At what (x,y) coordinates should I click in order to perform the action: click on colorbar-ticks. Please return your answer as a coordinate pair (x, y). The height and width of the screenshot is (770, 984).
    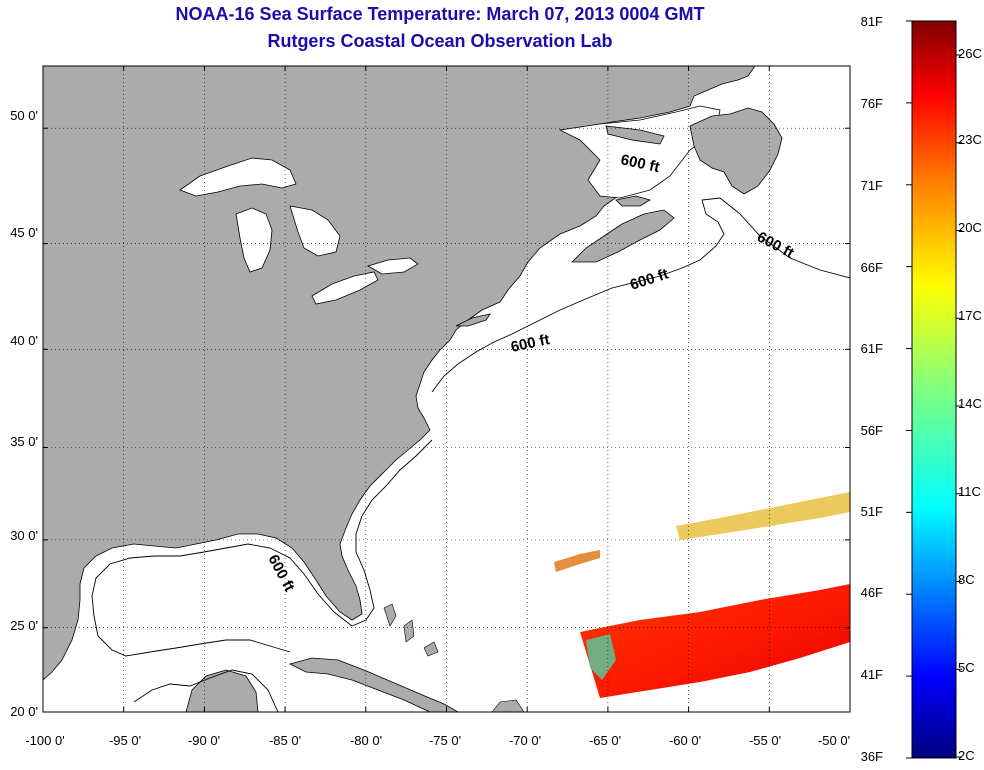
    Looking at the image, I should click on (934, 389).